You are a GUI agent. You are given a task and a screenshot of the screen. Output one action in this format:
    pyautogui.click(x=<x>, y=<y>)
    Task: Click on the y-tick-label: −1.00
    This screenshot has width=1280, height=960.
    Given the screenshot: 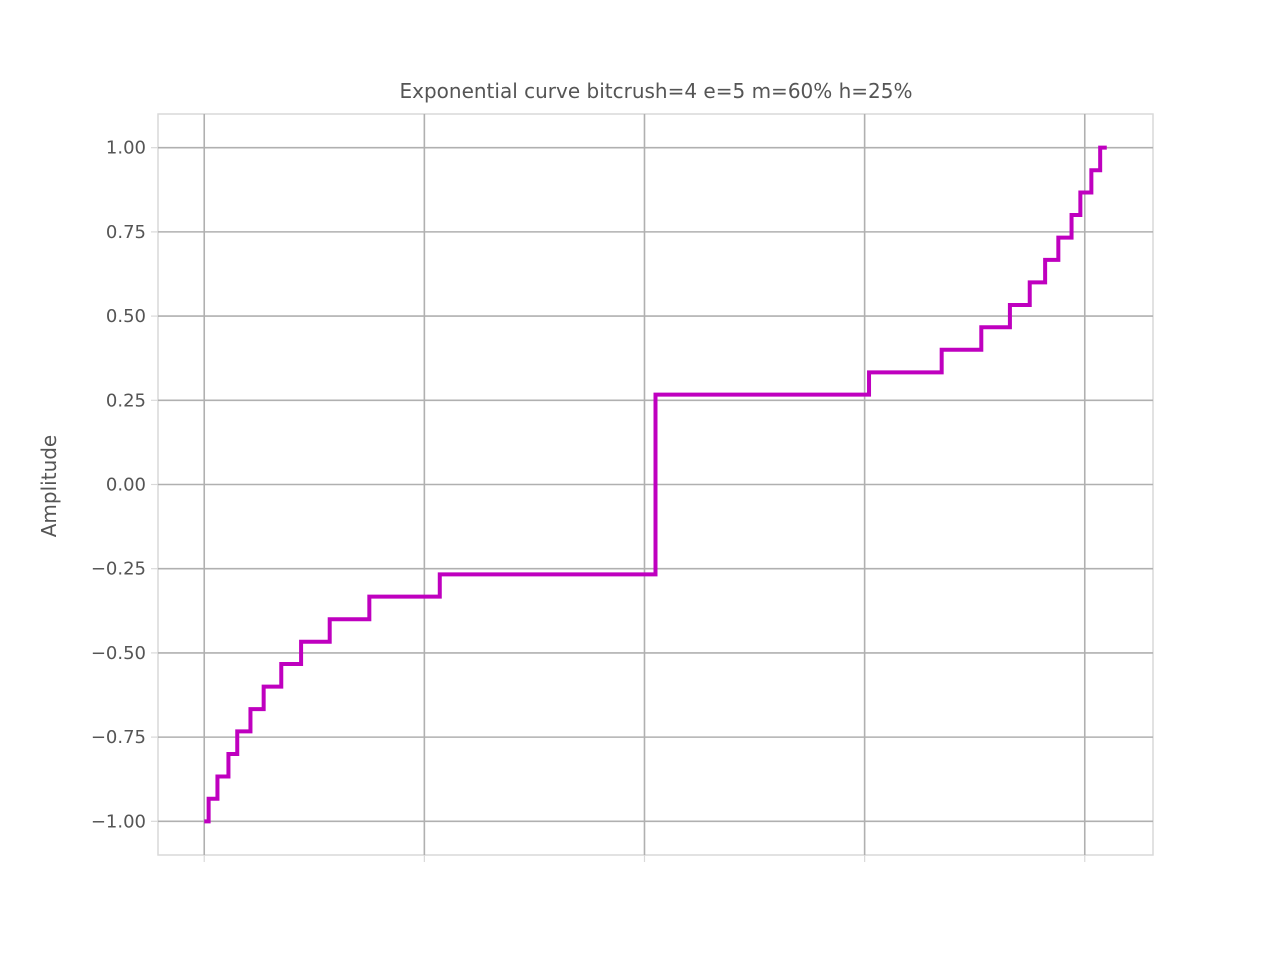 What is the action you would take?
    pyautogui.click(x=118, y=821)
    